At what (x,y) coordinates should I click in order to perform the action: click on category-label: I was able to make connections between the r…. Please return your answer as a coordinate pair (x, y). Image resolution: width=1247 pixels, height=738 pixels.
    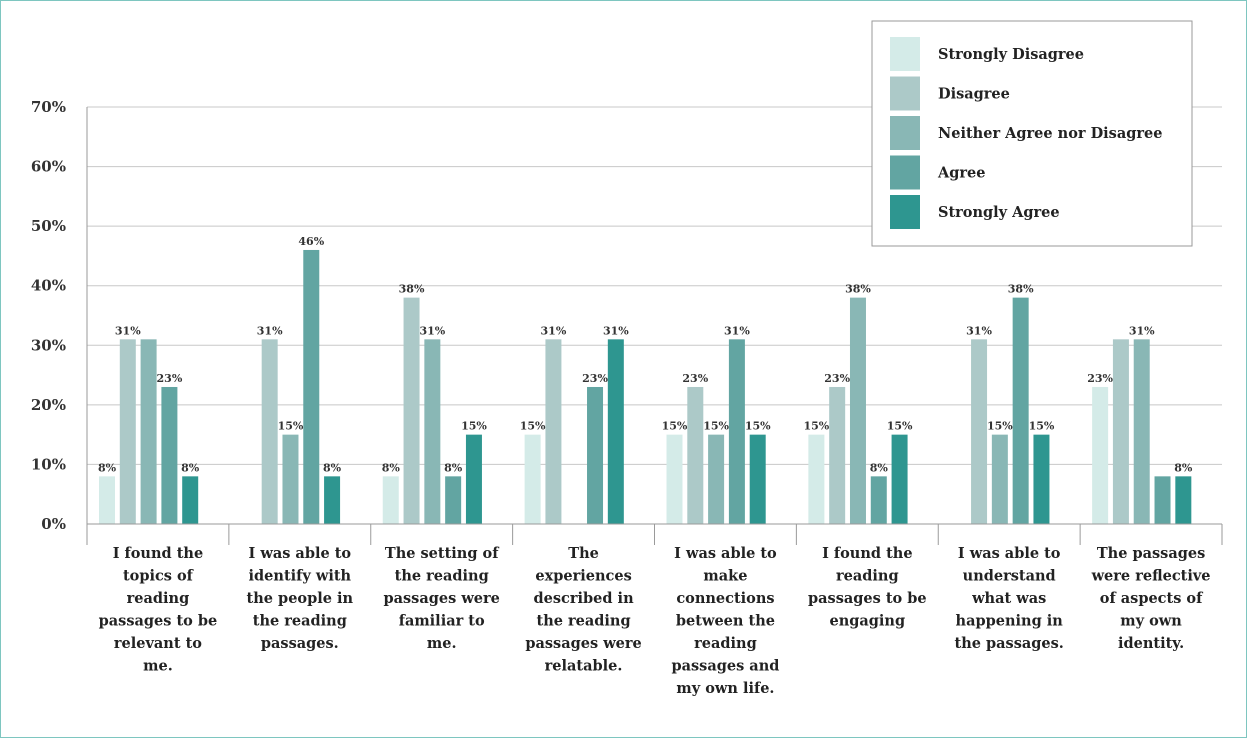
    Looking at the image, I should click on (725, 621).